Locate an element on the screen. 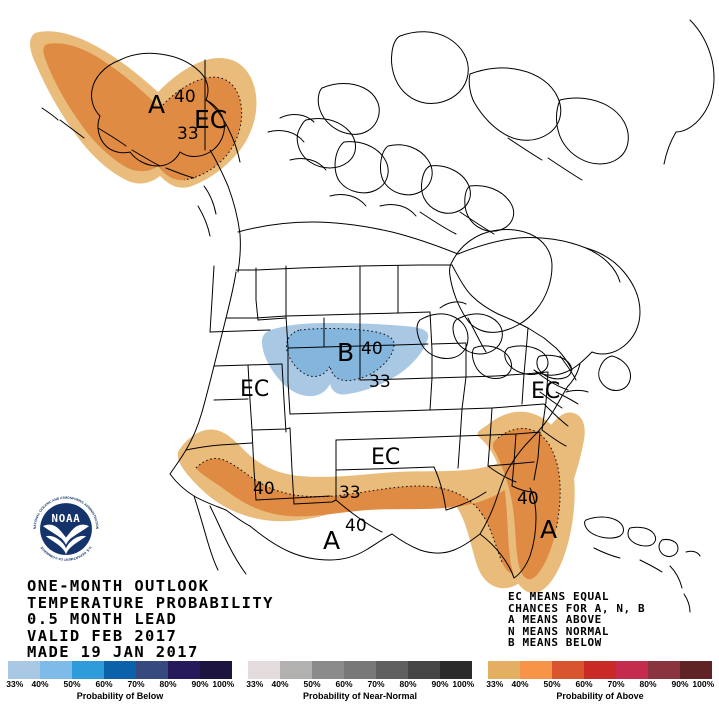 The height and width of the screenshot is (707, 719). ec-legend-line-4: N MEANS NORMAL is located at coordinates (559, 631).